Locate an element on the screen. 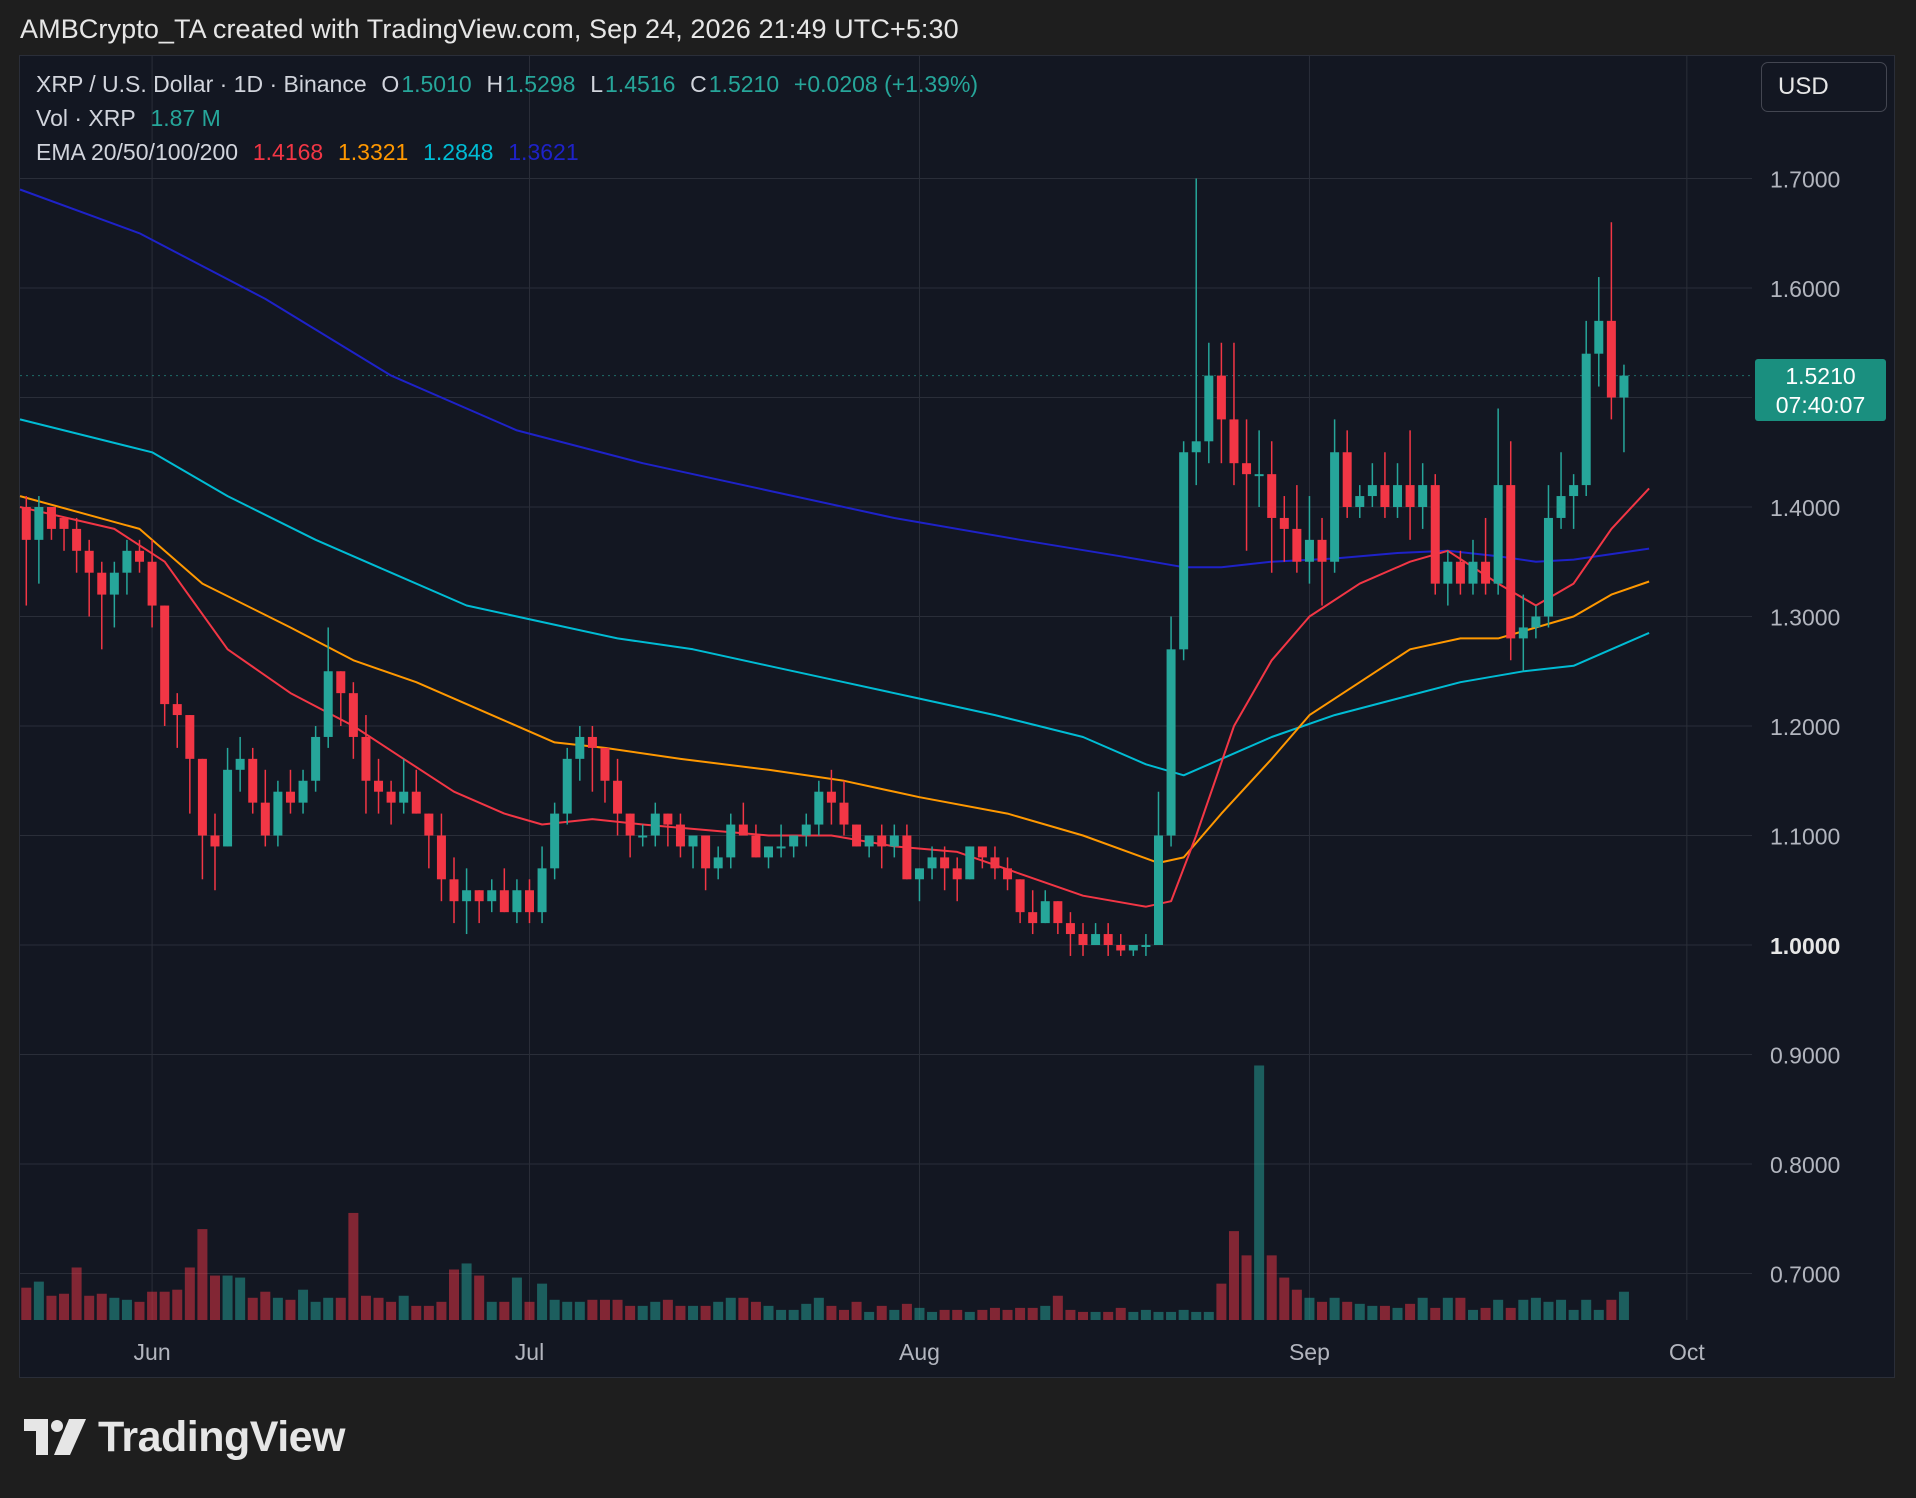  price-tick-label: 0.9000 is located at coordinates (1805, 1056).